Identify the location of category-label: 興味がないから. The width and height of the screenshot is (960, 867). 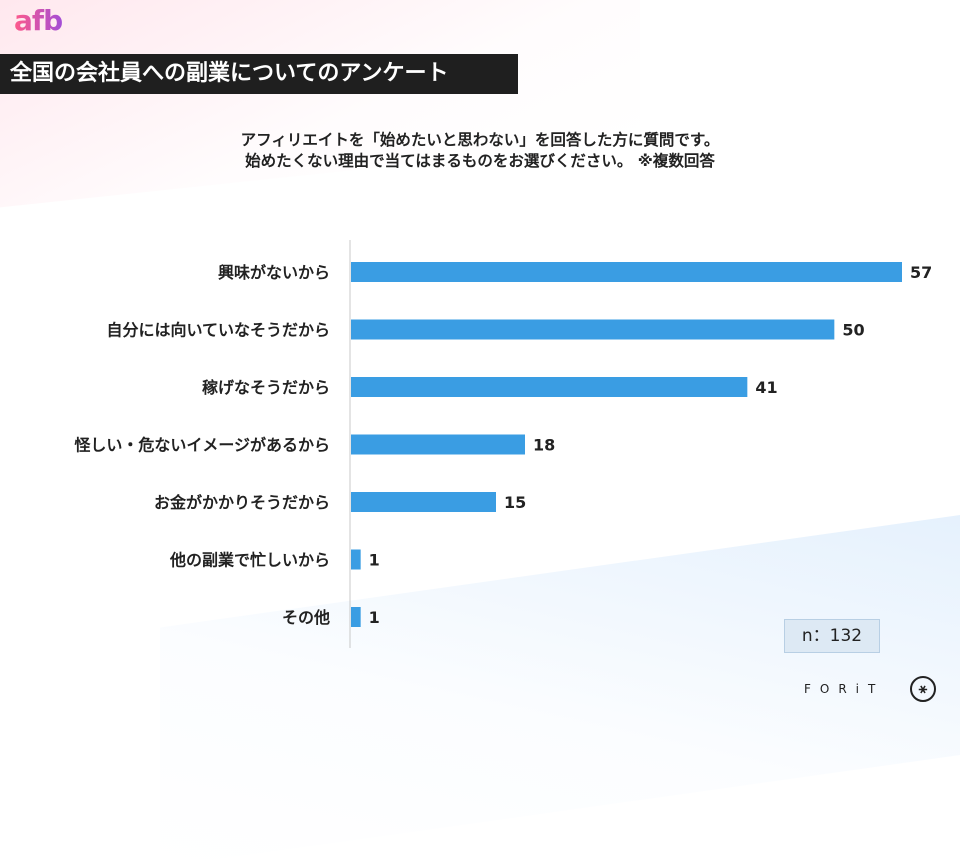
(274, 272).